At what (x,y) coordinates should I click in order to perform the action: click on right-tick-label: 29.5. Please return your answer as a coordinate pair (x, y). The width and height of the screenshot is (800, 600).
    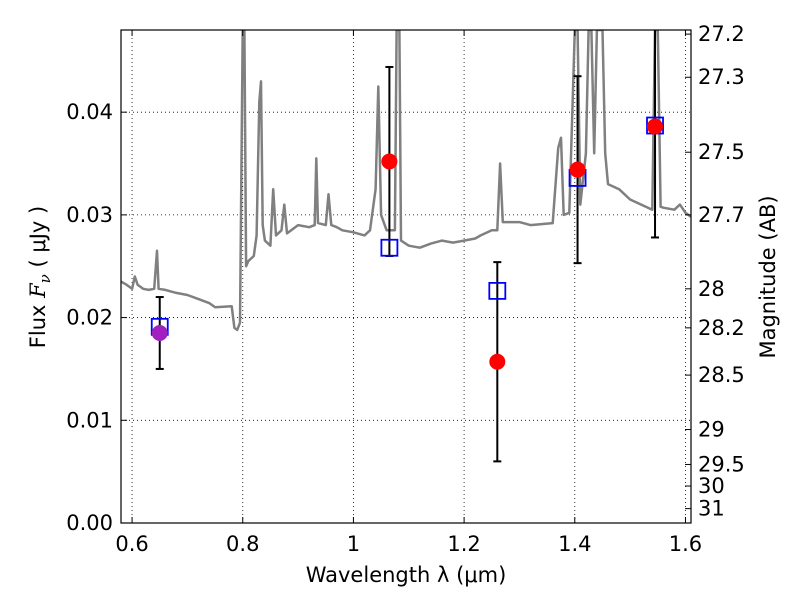
    Looking at the image, I should click on (721, 464).